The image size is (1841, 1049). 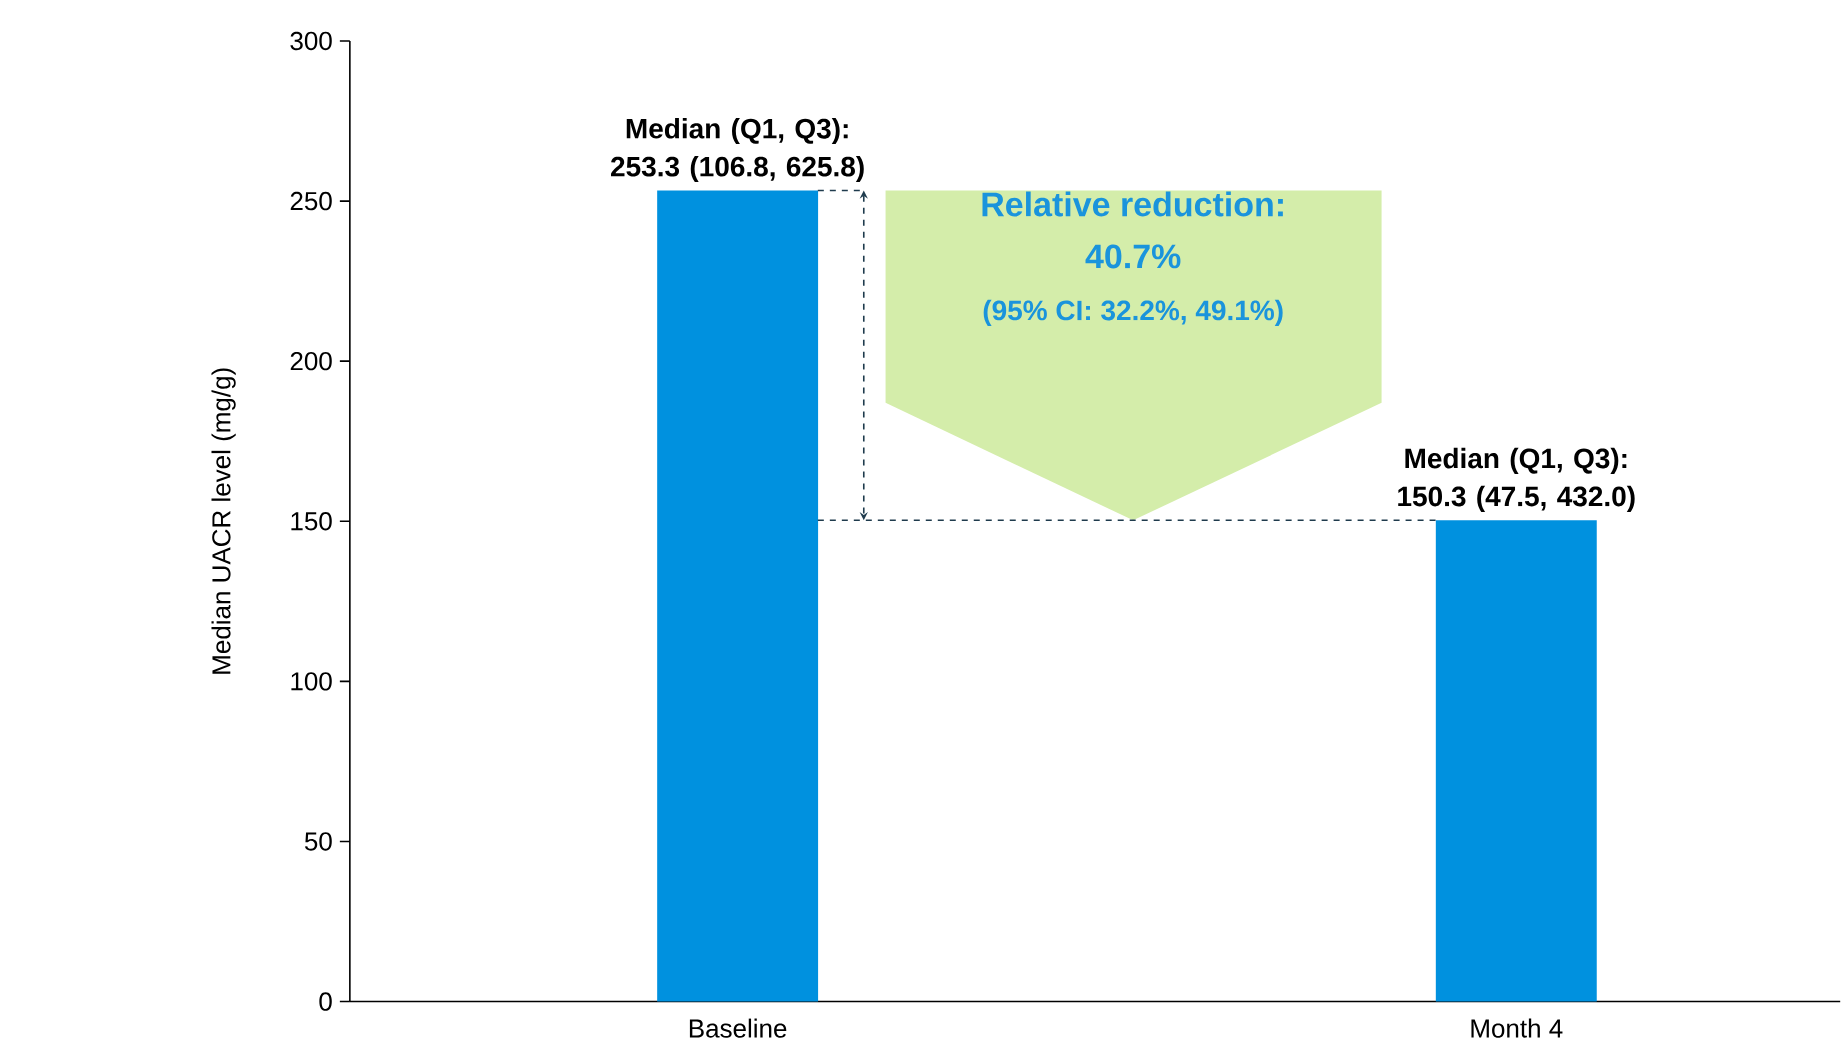 I want to click on y-tick-label: 200, so click(x=311, y=361).